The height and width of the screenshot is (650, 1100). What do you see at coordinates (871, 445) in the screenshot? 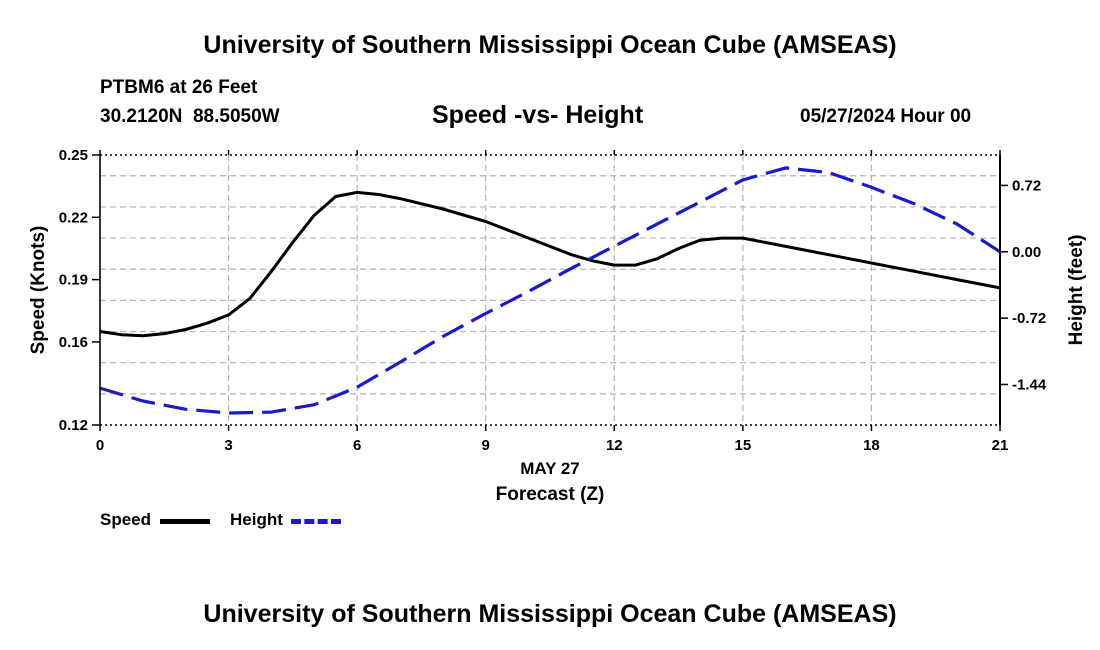
I see `x-tick-label: 18` at bounding box center [871, 445].